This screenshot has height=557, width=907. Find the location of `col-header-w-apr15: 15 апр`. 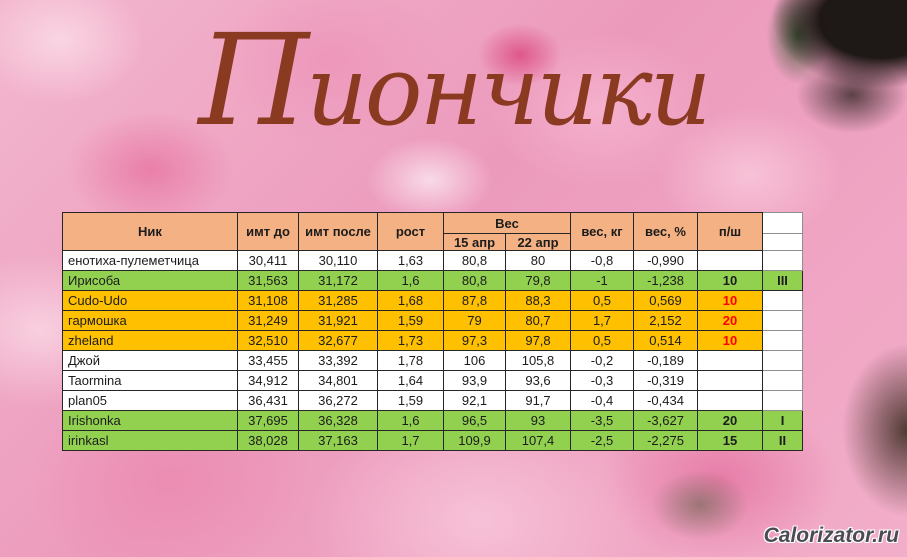

col-header-w-apr15: 15 апр is located at coordinates (474, 242).